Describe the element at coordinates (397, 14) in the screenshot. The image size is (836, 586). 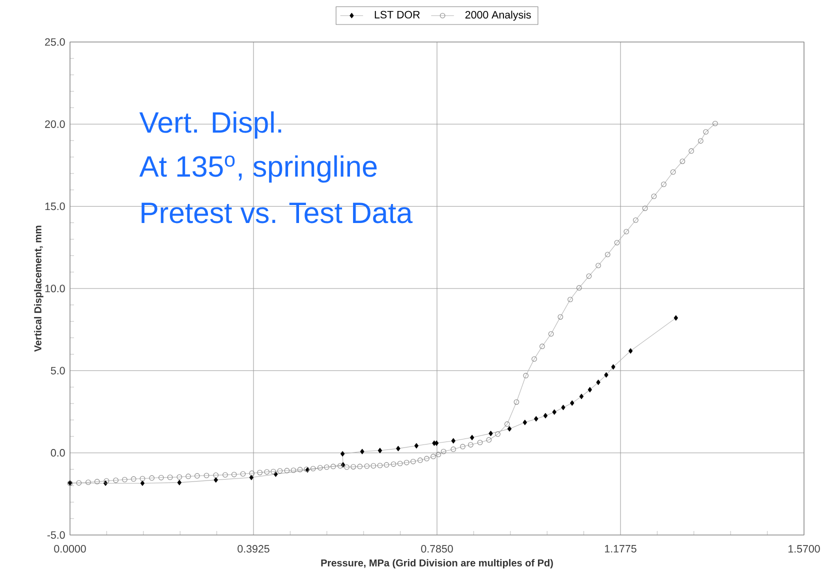
I see `legend-label: LST DOR` at that location.